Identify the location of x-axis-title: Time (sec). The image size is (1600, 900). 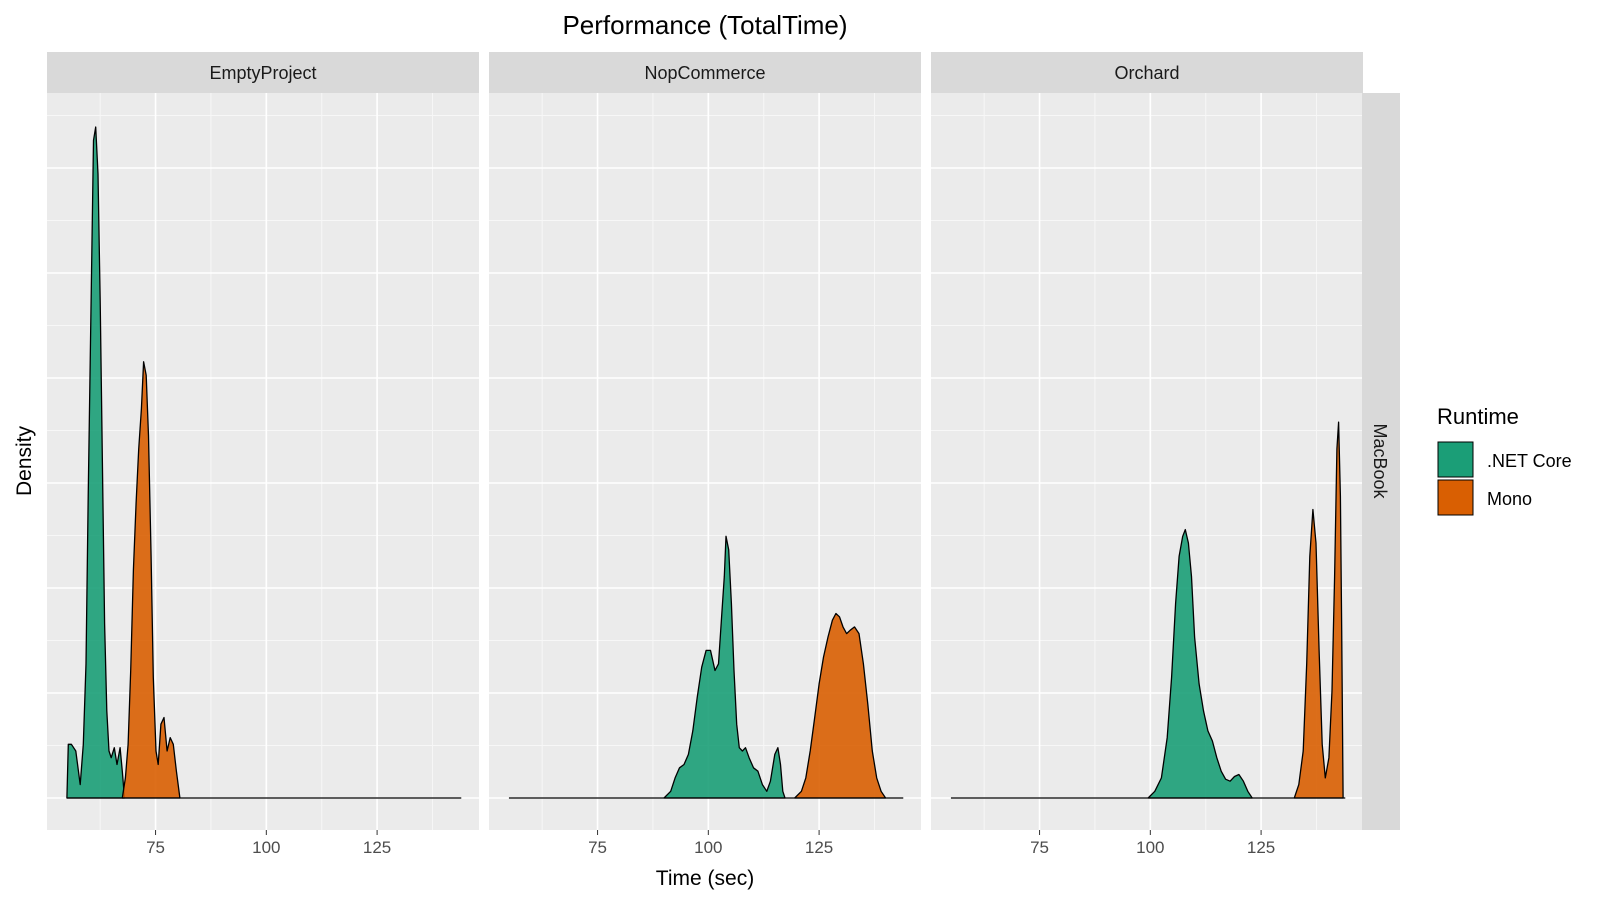
(705, 878).